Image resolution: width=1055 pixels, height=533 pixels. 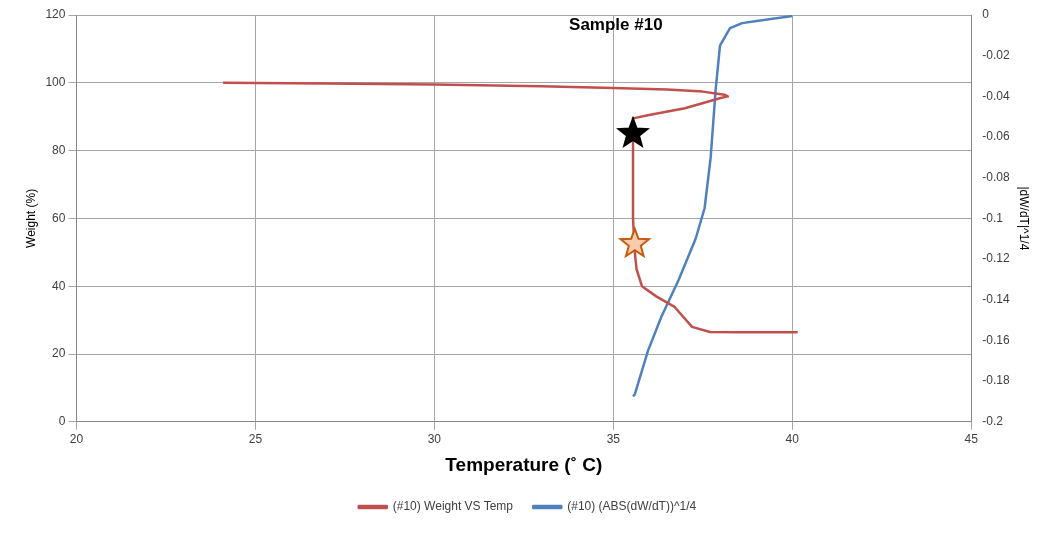 I want to click on y2-axis-title: |dW/dT|^1/4, so click(x=1024, y=218).